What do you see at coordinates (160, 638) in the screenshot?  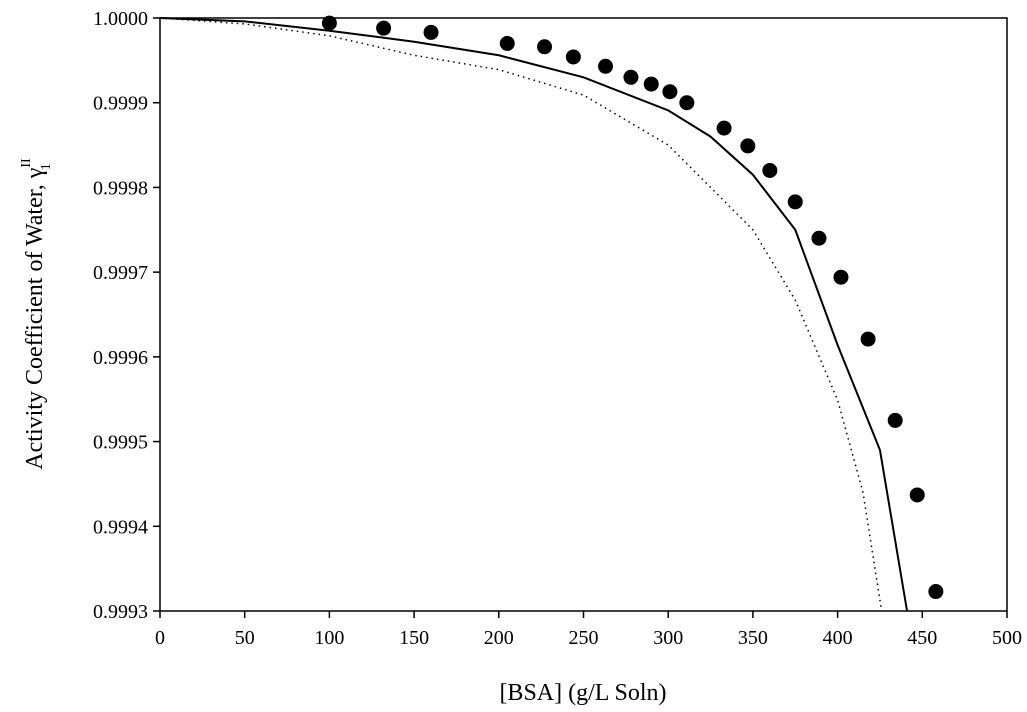 I see `x-tick-label: 0` at bounding box center [160, 638].